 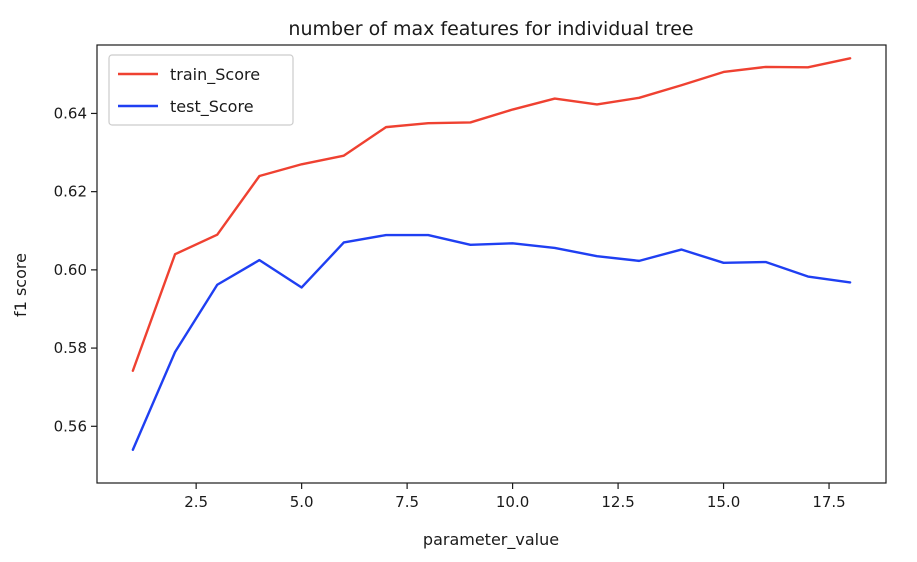 What do you see at coordinates (196, 502) in the screenshot?
I see `x-tick-label: 2.5` at bounding box center [196, 502].